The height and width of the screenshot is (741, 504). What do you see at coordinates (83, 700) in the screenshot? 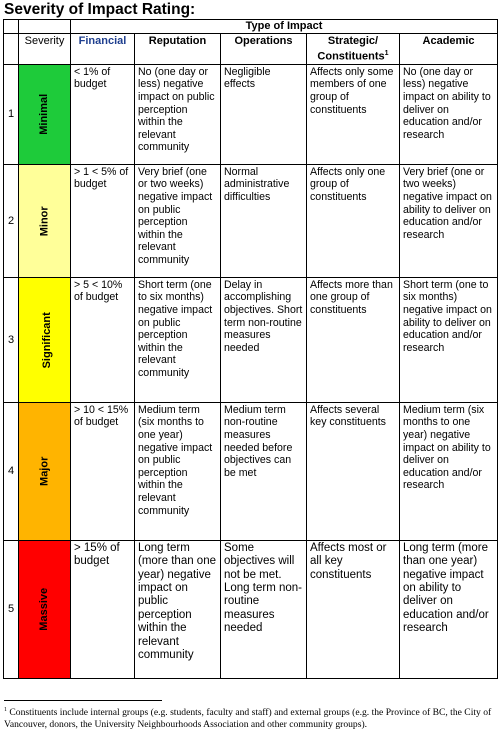
I see `footnote-divider` at bounding box center [83, 700].